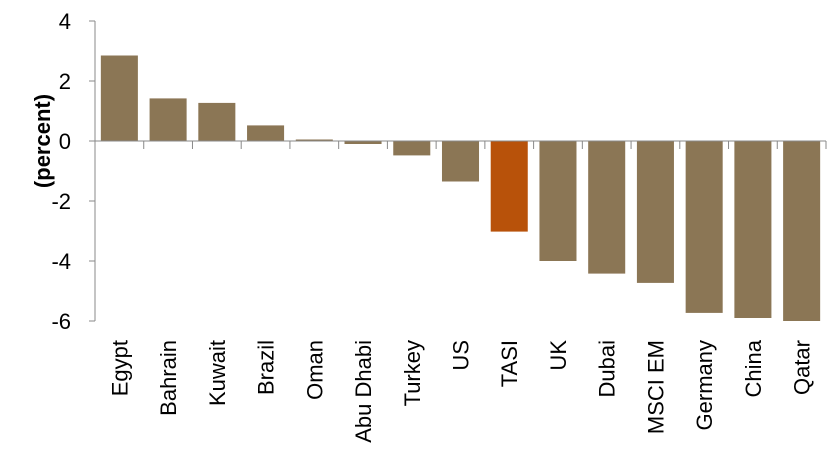 The height and width of the screenshot is (463, 830). What do you see at coordinates (217, 121) in the screenshot?
I see `bar-kuwait` at bounding box center [217, 121].